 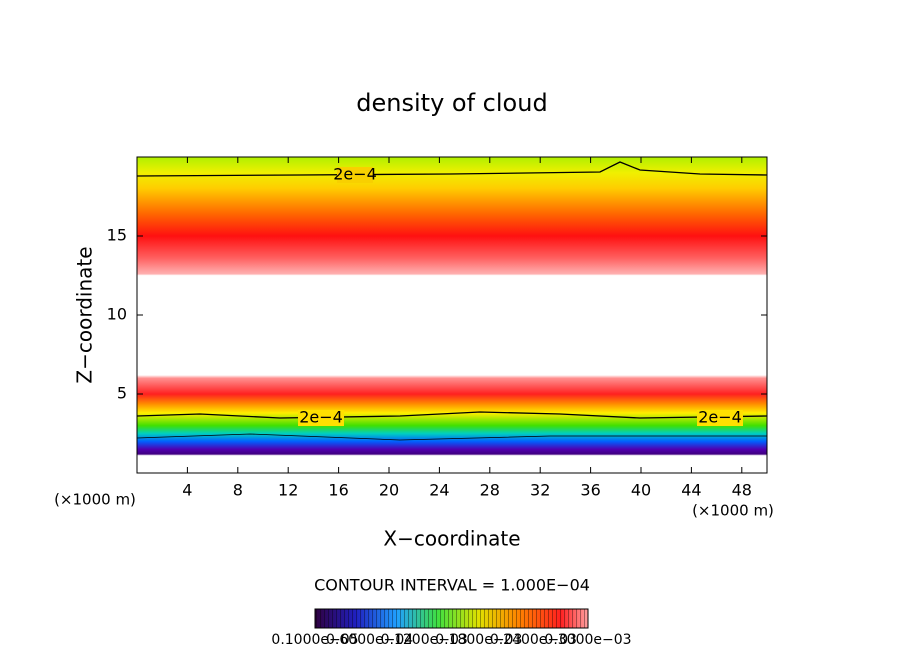 I want to click on colorbar-label: 0.1800e−03, so click(x=478, y=640).